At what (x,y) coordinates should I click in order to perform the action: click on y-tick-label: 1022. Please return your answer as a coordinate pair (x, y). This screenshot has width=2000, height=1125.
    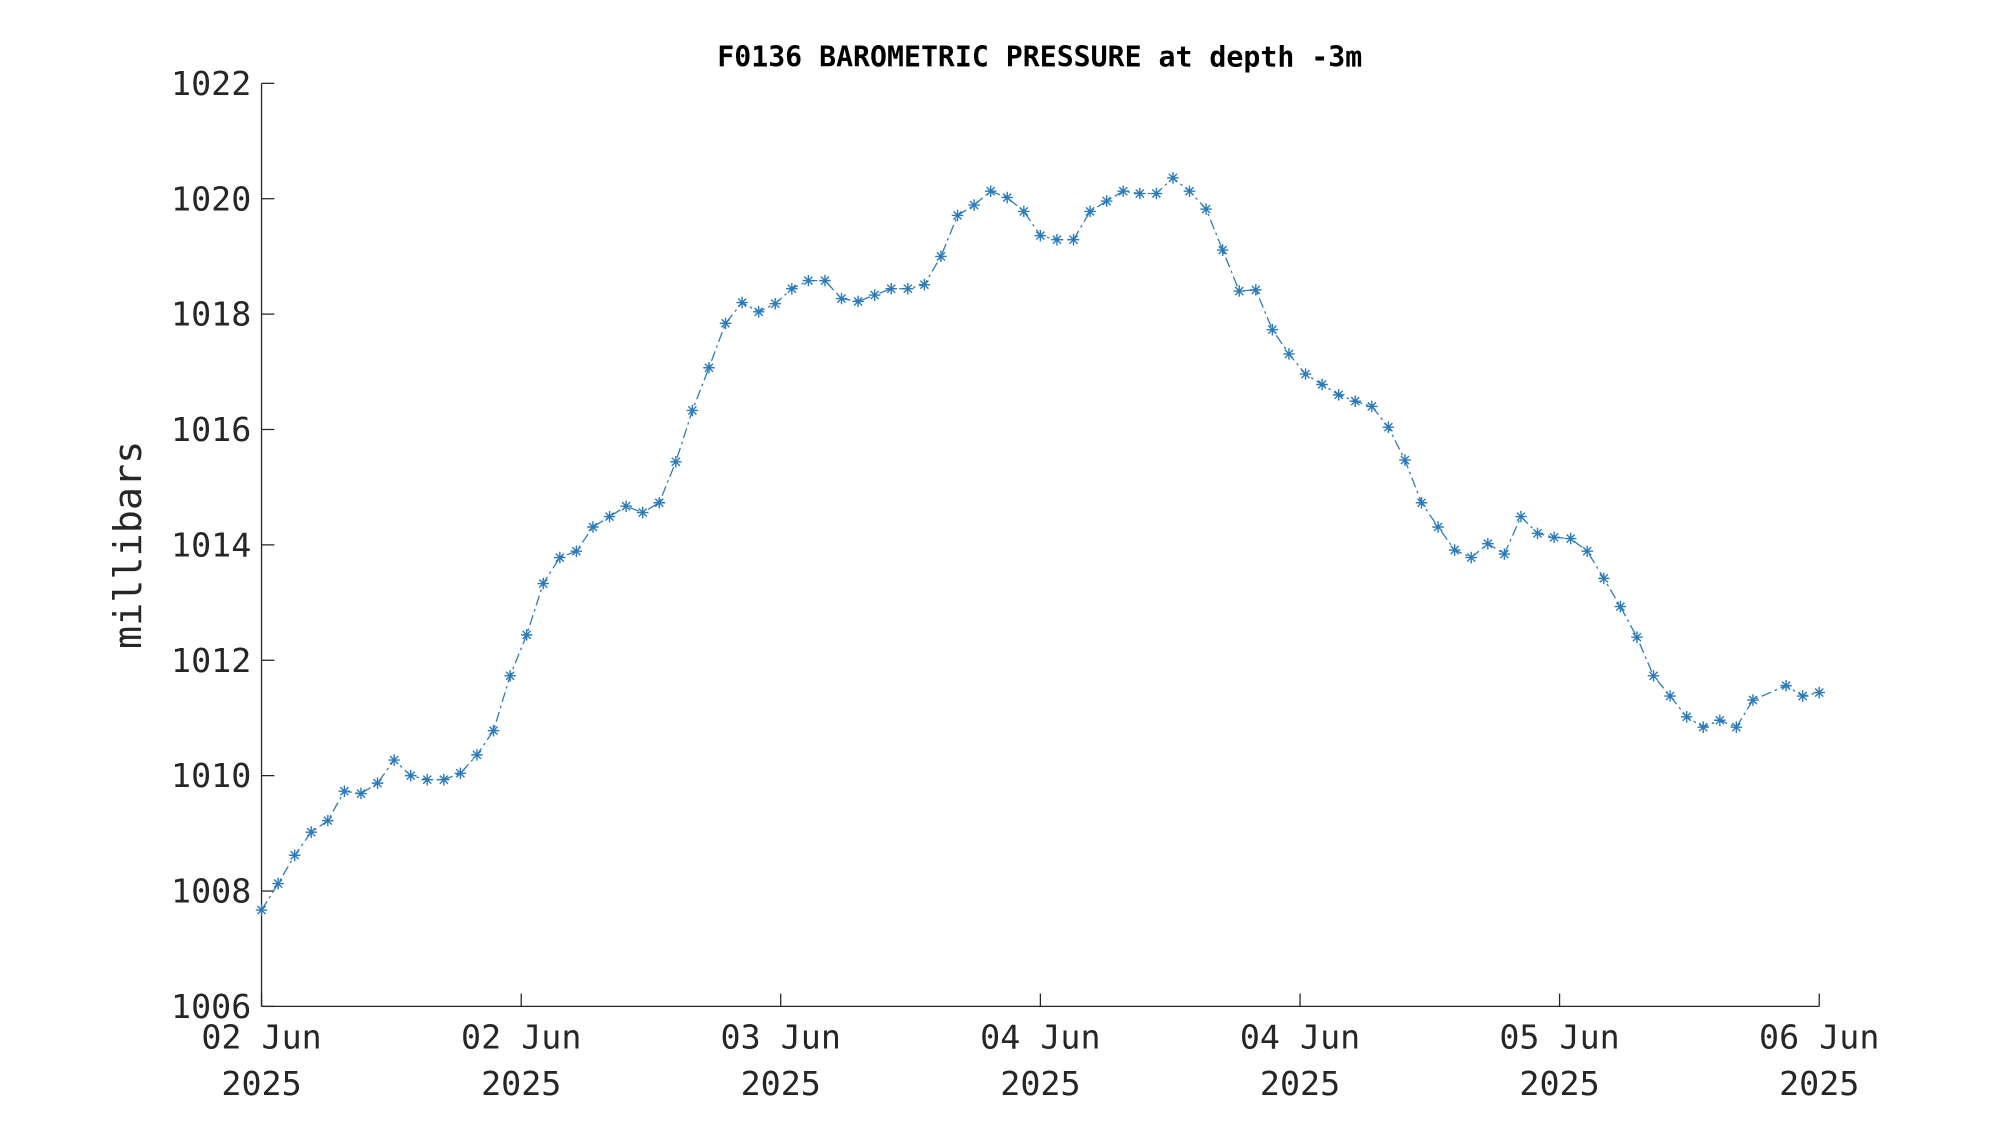
    Looking at the image, I should click on (211, 83).